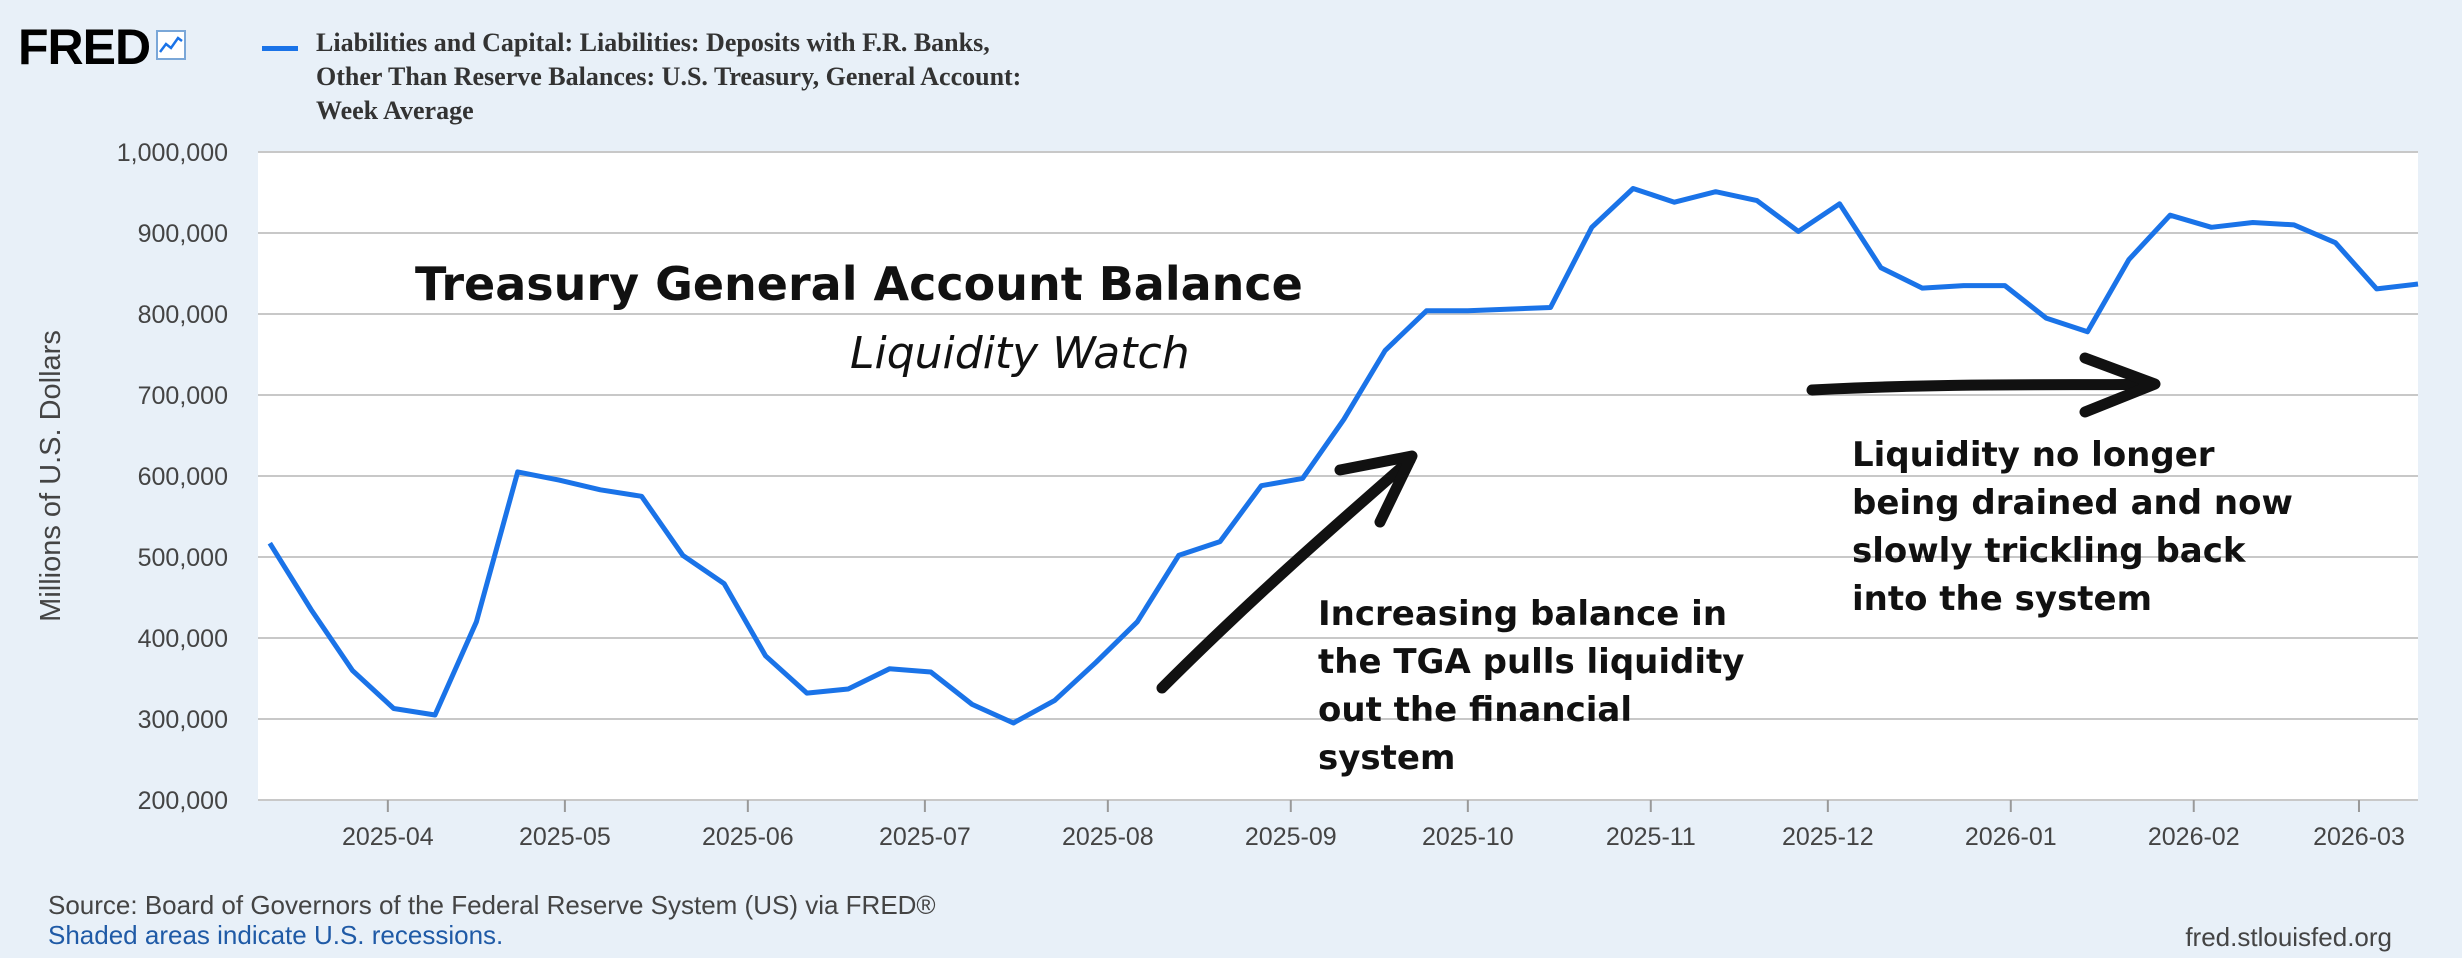 Image resolution: width=2462 pixels, height=958 pixels. I want to click on y-tick-label: 600,000, so click(183, 477).